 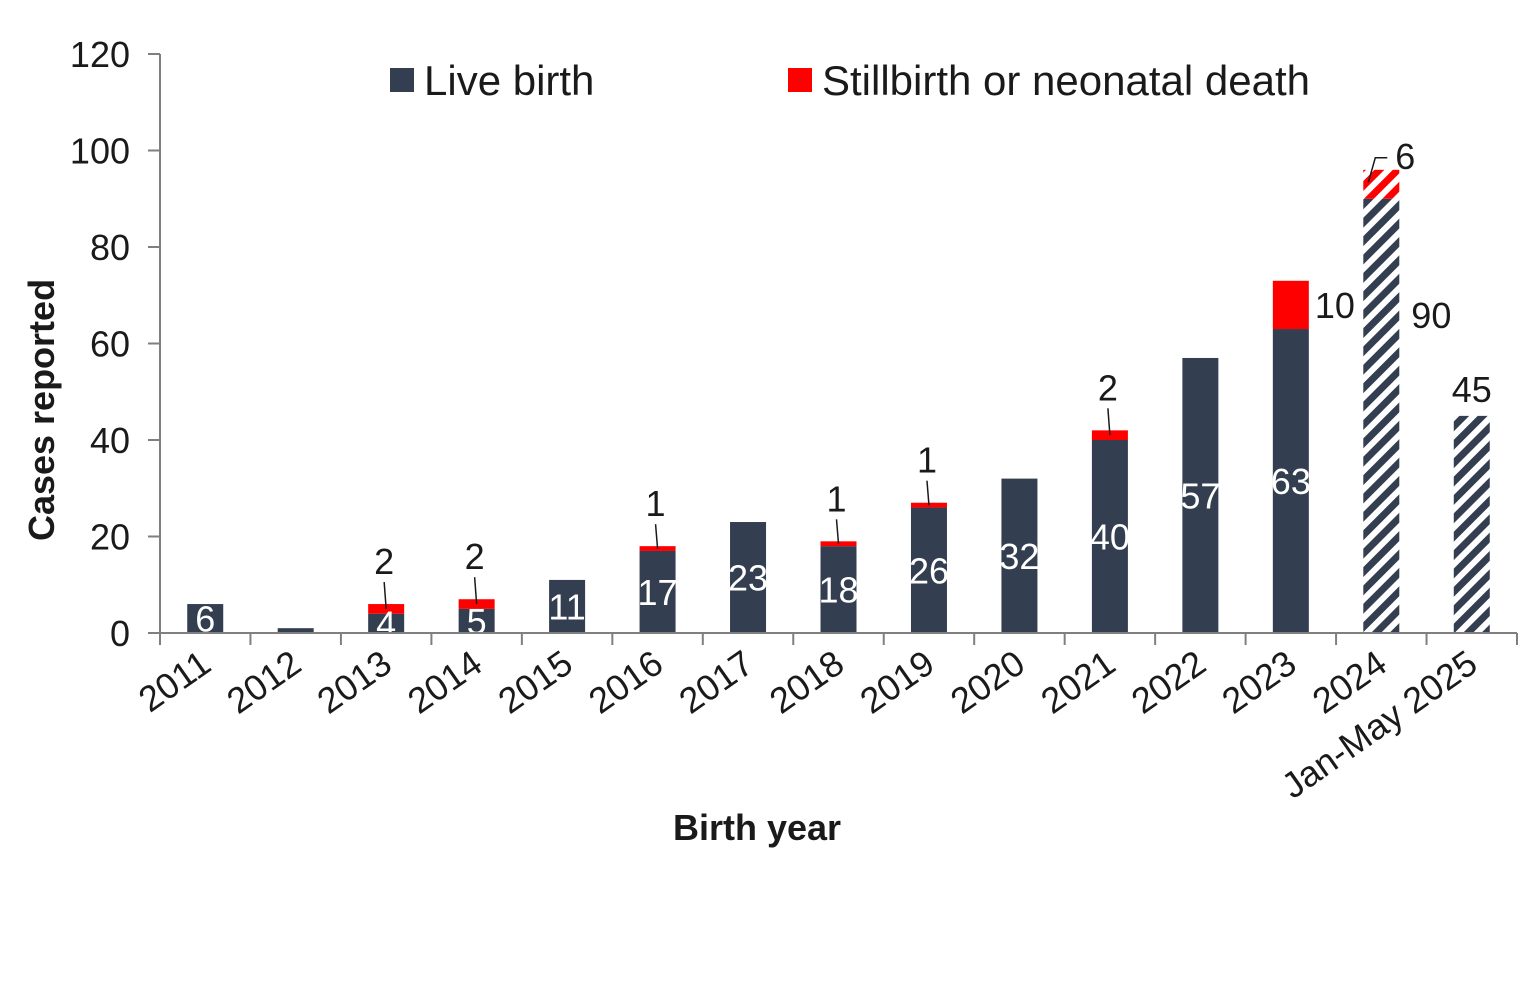 I want to click on x-tick-label-8: 2019, so click(x=896, y=682).